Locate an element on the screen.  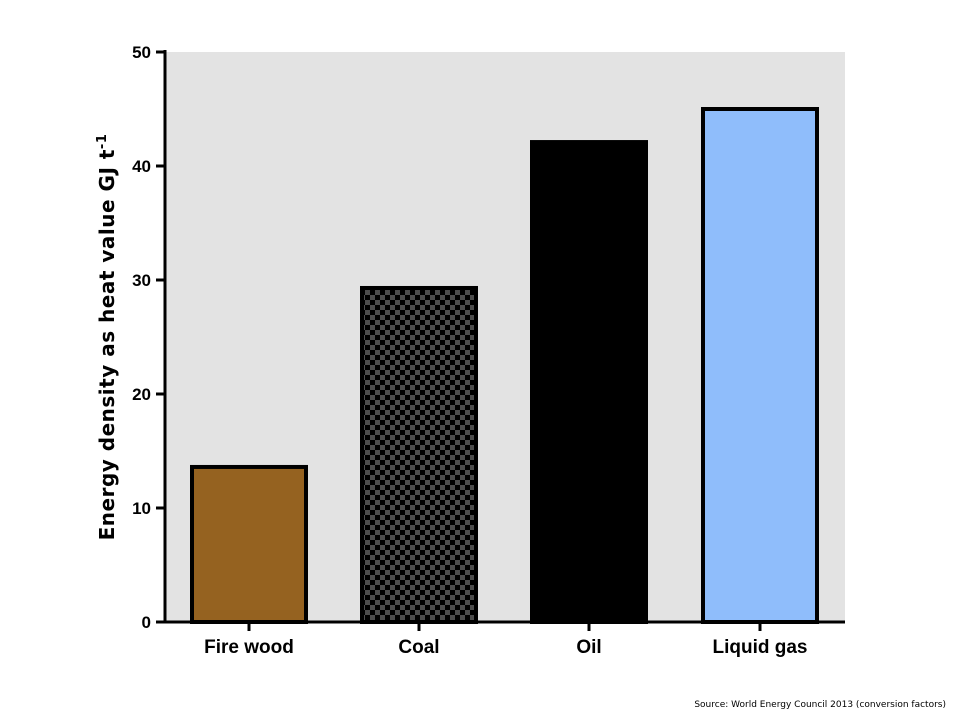
y-tick-label: 0 is located at coordinates (146, 622).